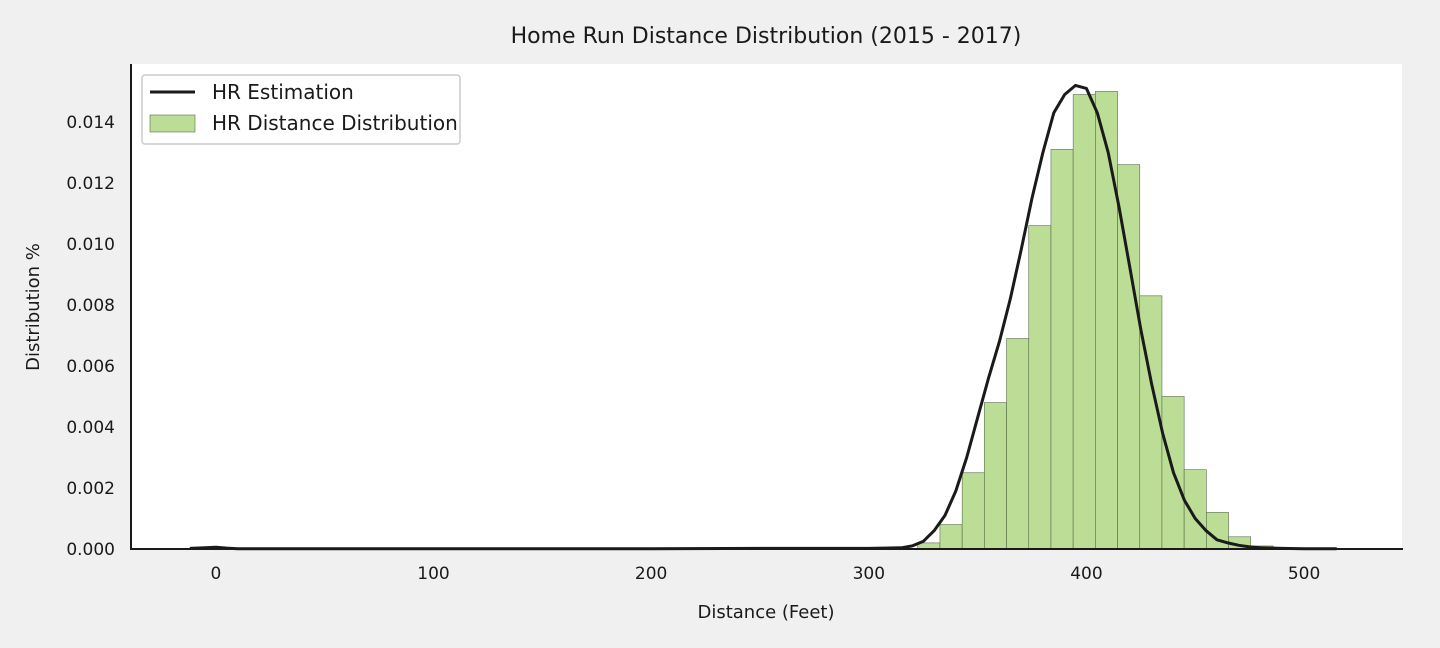 This screenshot has height=648, width=1440. I want to click on y-tick-label: 0.012, so click(90, 184).